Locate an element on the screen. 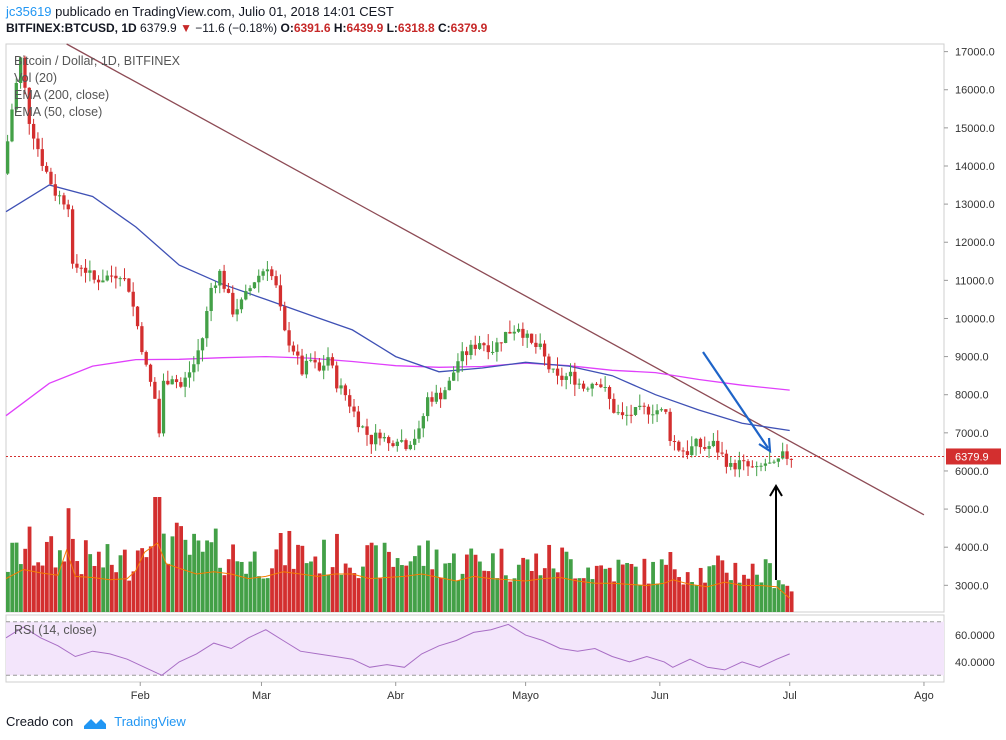 The width and height of the screenshot is (1006, 740). volume-ma-line is located at coordinates (398, 570).